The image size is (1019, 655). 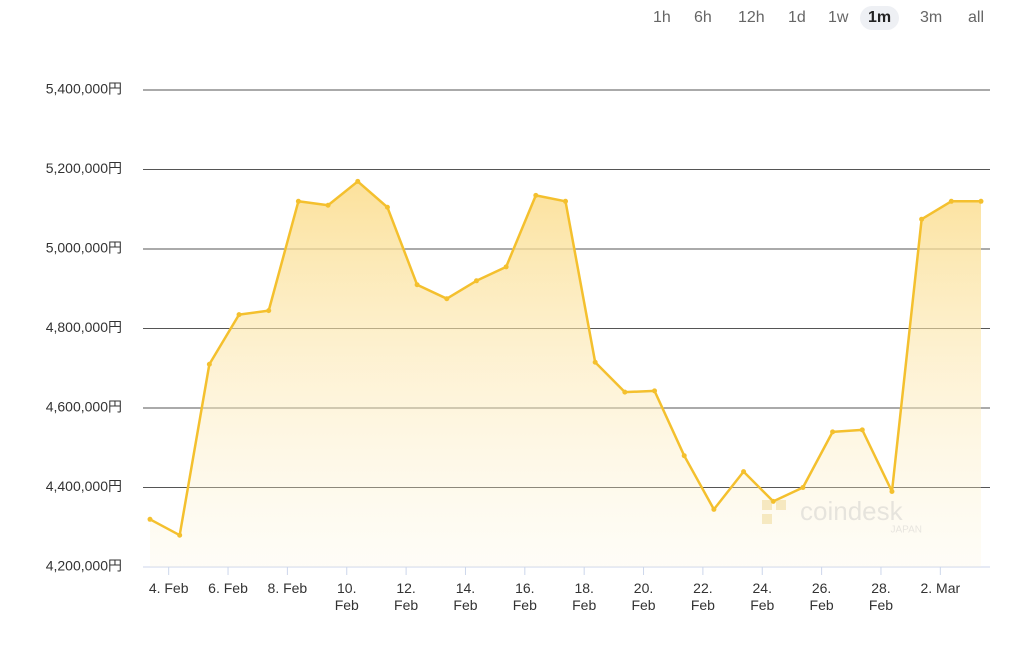 What do you see at coordinates (584, 596) in the screenshot?
I see `x-tick-label: 18. Feb` at bounding box center [584, 596].